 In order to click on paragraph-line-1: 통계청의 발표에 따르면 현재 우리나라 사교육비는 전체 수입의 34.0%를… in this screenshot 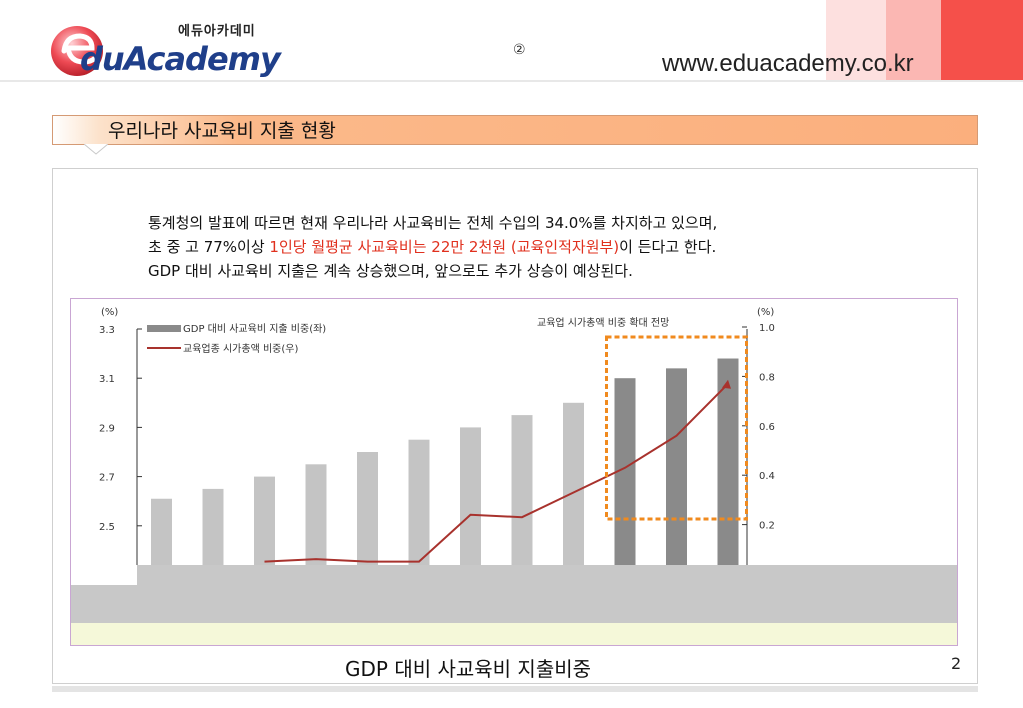, I will do `click(433, 223)`.